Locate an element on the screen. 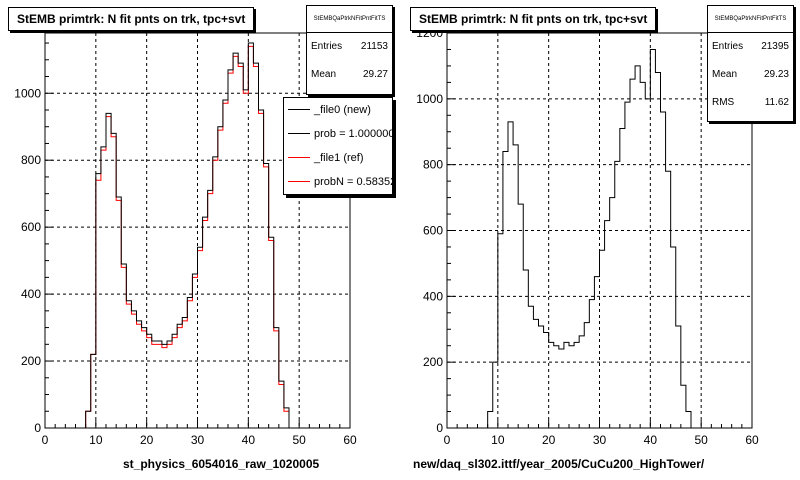 This screenshot has height=480, width=800. left-y-tick-label: 400 is located at coordinates (31, 294).